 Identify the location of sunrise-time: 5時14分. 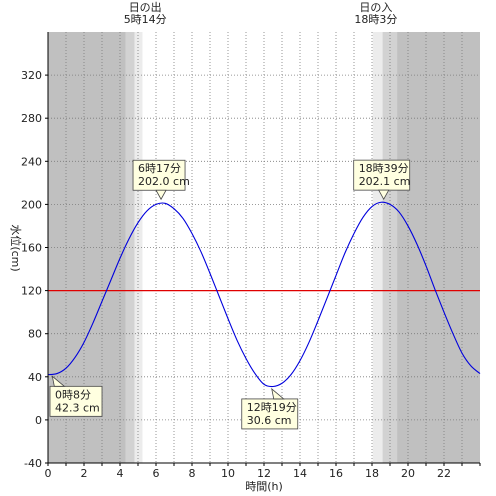
(145, 19).